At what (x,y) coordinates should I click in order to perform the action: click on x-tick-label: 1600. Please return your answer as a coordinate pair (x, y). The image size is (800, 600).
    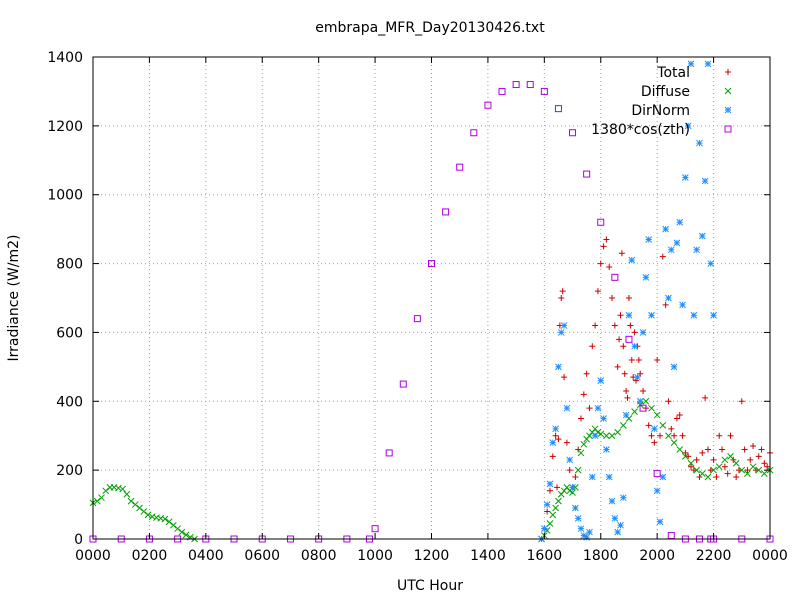
    Looking at the image, I should click on (545, 556).